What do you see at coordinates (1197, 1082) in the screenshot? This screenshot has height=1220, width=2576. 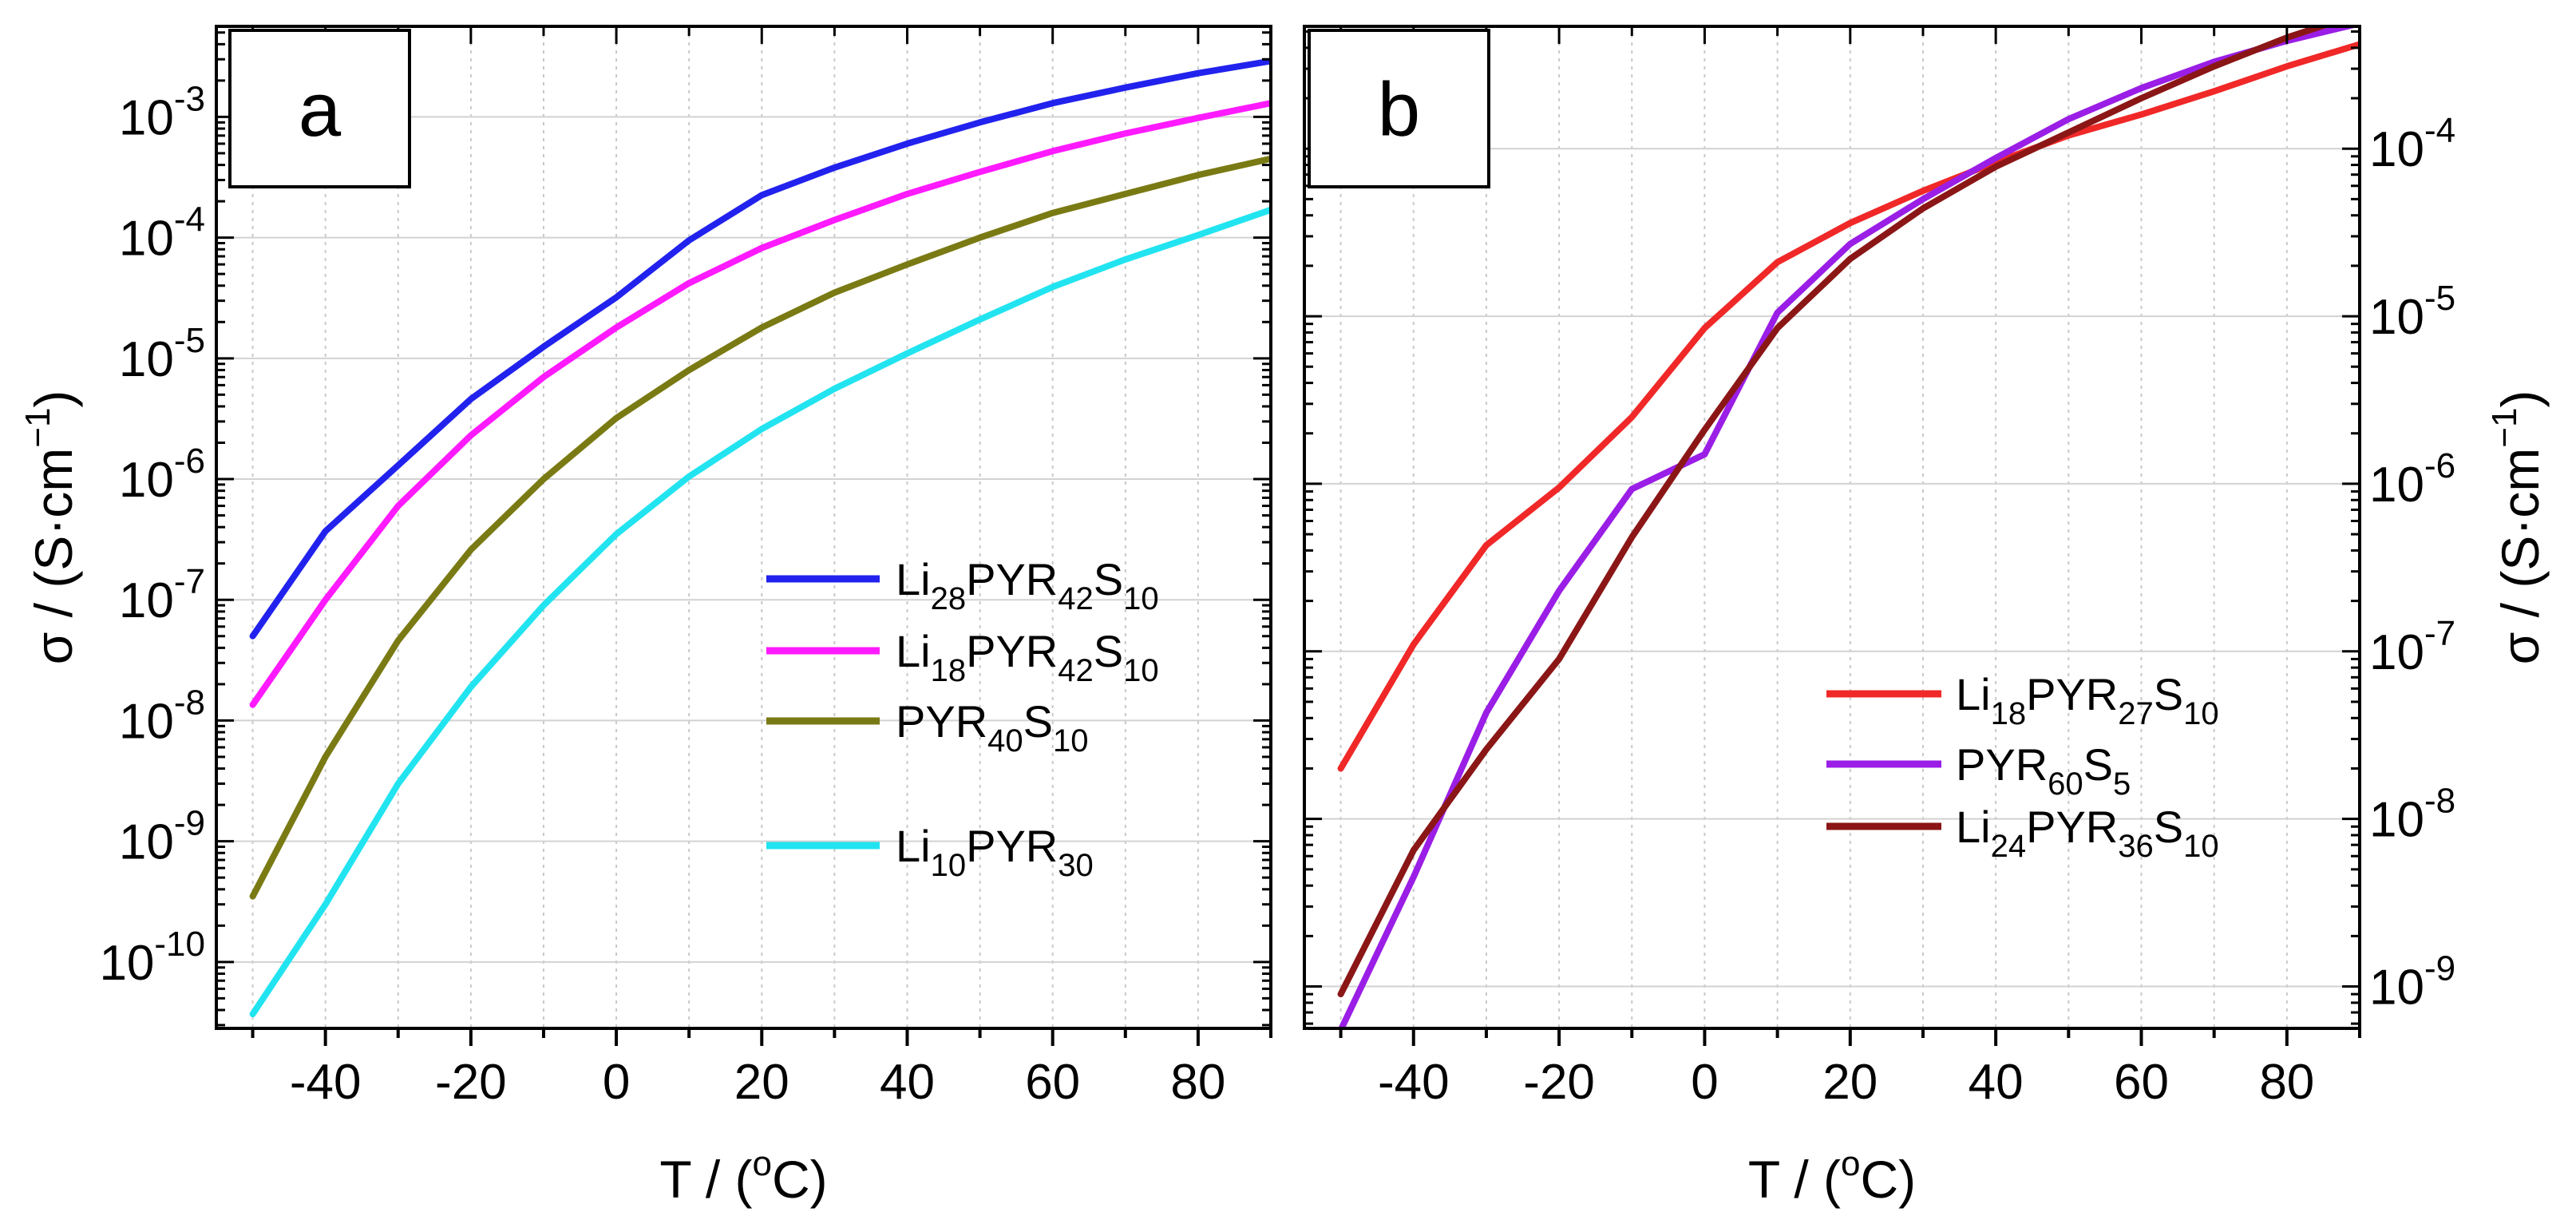 I see `x-tick-label: 80` at bounding box center [1197, 1082].